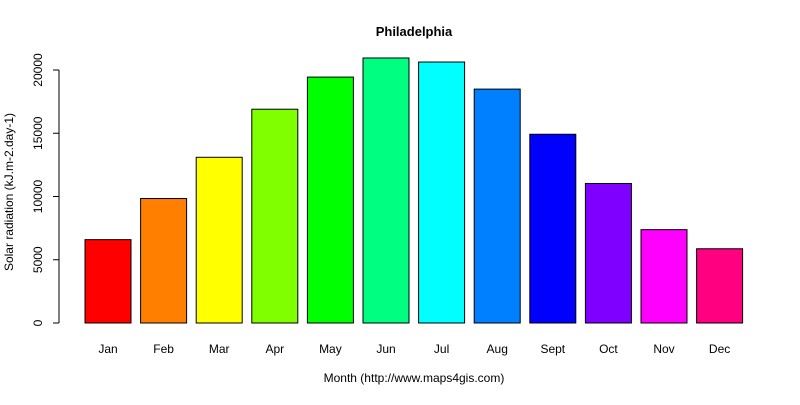 The width and height of the screenshot is (800, 405). Describe the element at coordinates (552, 349) in the screenshot. I see `x-tick-label: Sept` at that location.